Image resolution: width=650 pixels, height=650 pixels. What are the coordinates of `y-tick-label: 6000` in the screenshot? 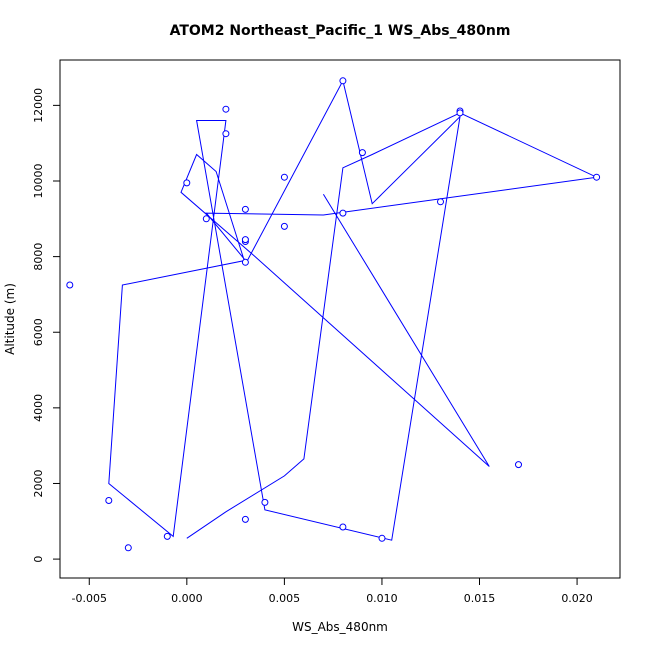 It's located at (38, 332).